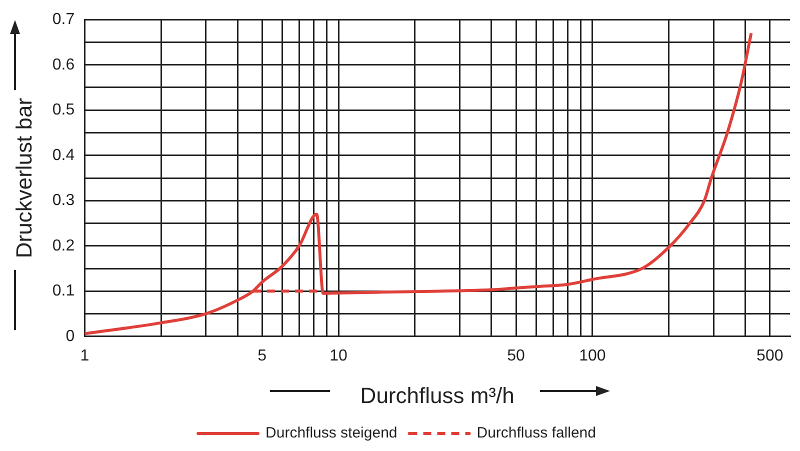  Describe the element at coordinates (536, 433) in the screenshot. I see `legend-label: Durchfluss fallend` at that location.